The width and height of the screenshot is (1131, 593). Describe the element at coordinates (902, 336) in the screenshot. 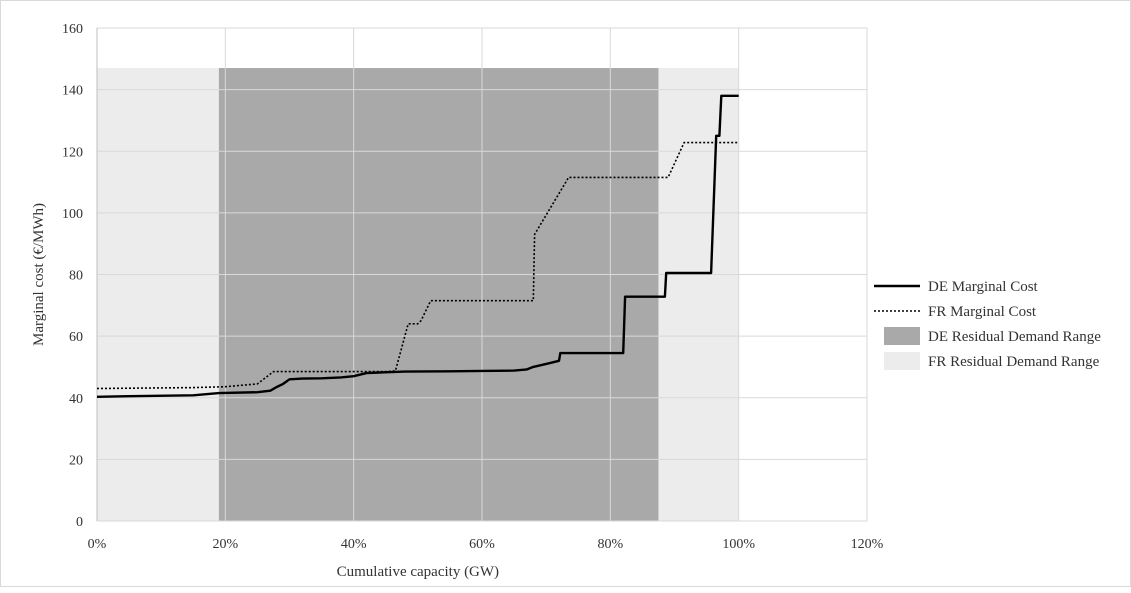

I see `legend-swatch-de-residual-demand-range` at that location.